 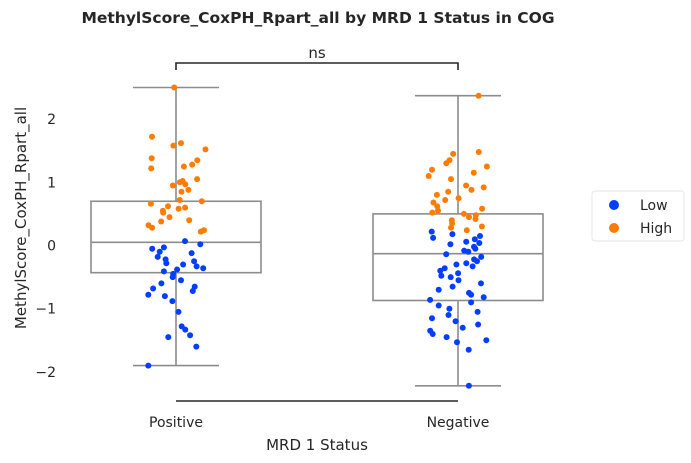 What do you see at coordinates (458, 423) in the screenshot?
I see `x-tick-label: Negative` at bounding box center [458, 423].